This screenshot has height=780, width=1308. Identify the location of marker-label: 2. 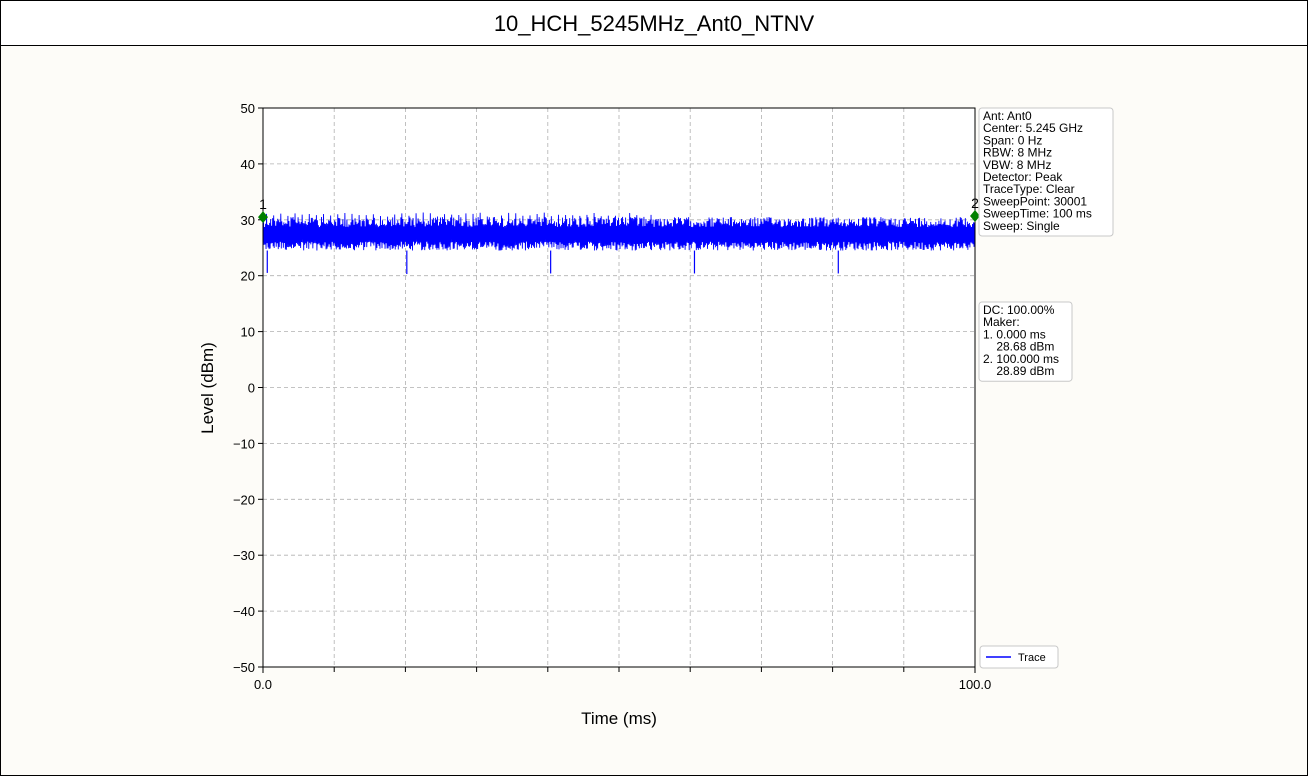
(975, 203).